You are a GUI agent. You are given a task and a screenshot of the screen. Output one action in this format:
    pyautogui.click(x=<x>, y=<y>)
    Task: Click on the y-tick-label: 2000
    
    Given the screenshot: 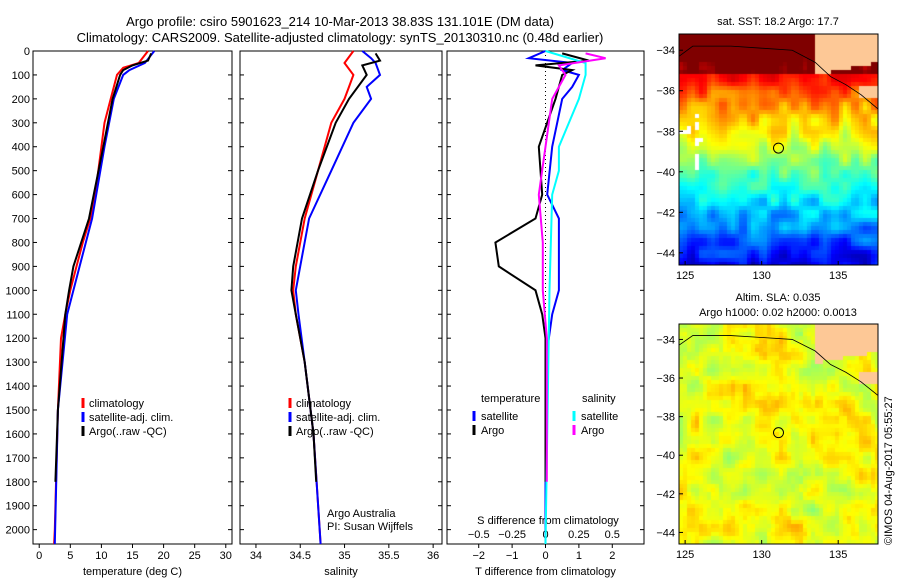 What is the action you would take?
    pyautogui.click(x=18, y=531)
    